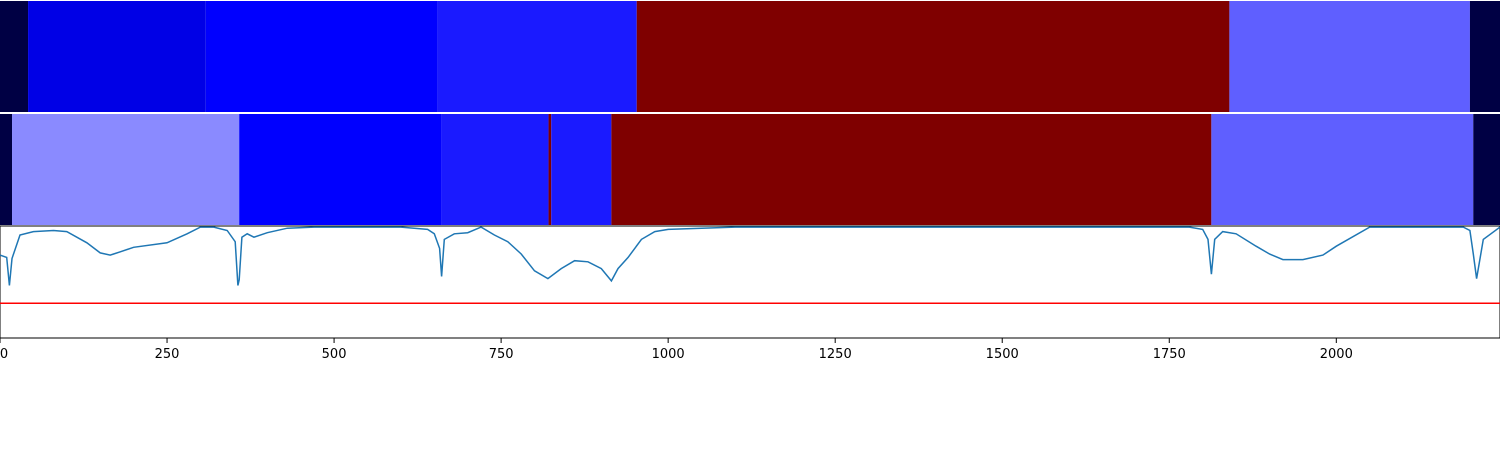  I want to click on x-axis: 0 250 500 750 1000 1250 1500 1750 2000, so click(676, 350).